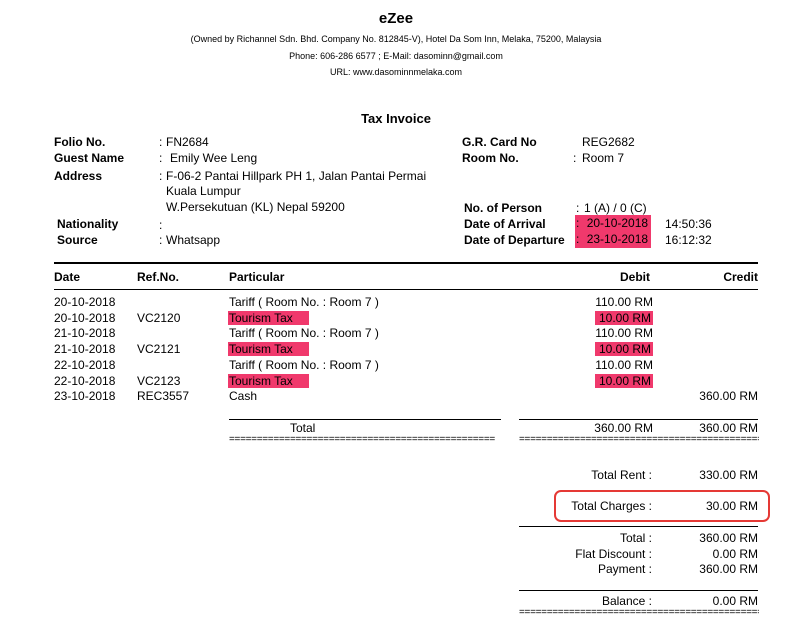 This screenshot has width=792, height=618. Describe the element at coordinates (688, 224) in the screenshot. I see `arrival-time: 14:50:36` at that location.